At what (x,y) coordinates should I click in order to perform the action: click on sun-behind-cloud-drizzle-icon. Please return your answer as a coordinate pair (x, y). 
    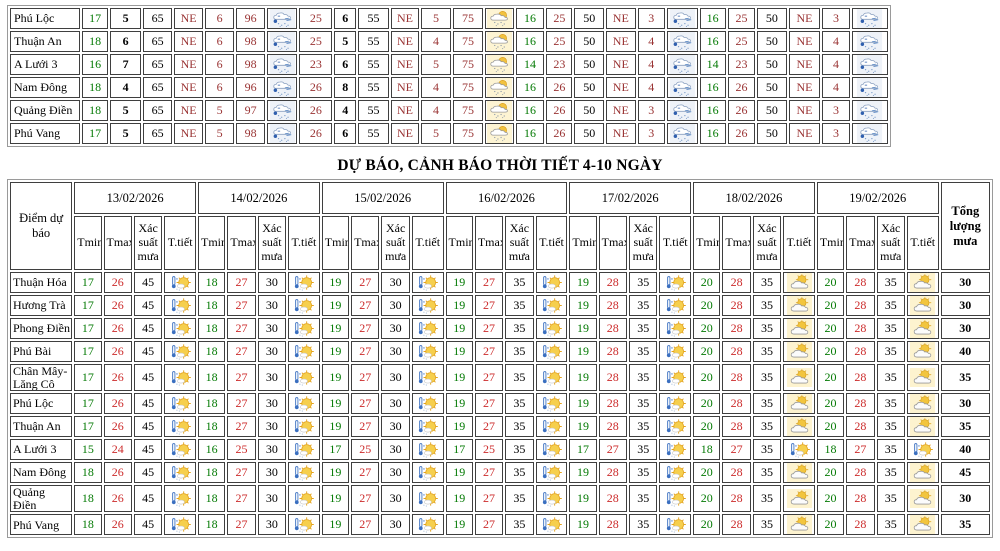
    Looking at the image, I should click on (499, 64).